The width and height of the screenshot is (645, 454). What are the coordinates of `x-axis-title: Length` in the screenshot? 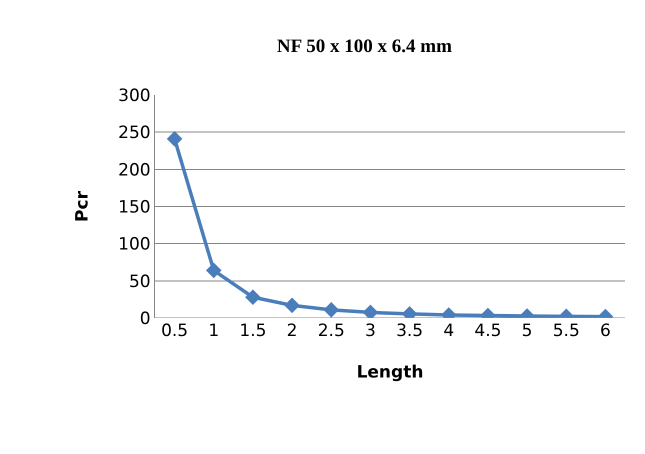 It's located at (390, 372).